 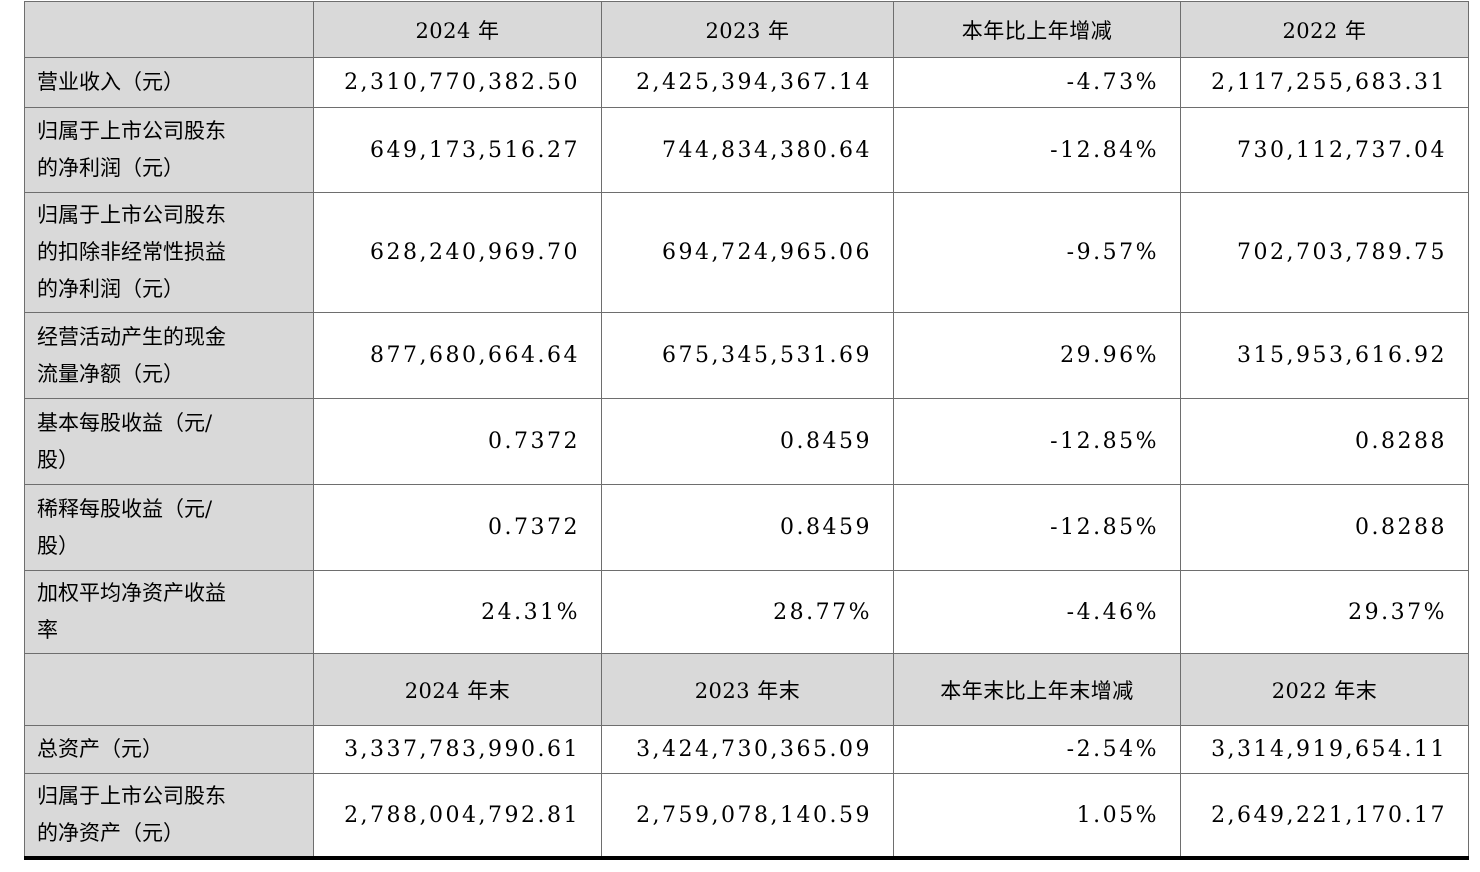 I want to click on table-row-weighted-avg-roe: 加权平均净资产收益 率 24.31% 28.77% -4.46% 29.37%, so click(x=746, y=612).